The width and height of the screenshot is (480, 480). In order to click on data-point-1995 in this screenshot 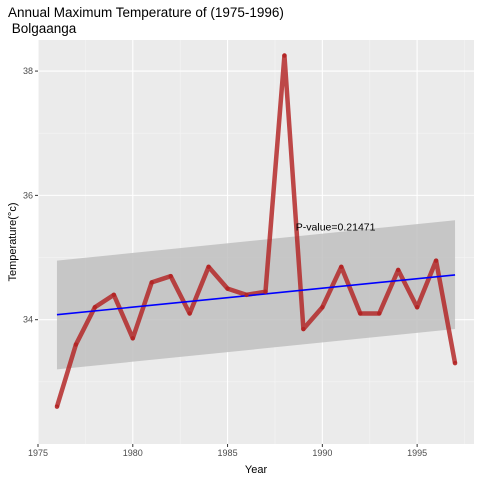, I will do `click(417, 307)`.